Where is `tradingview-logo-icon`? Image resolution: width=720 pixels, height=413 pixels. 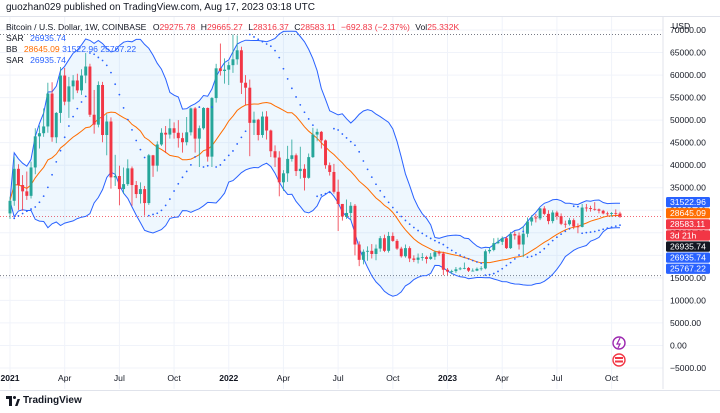
tradingview-logo-icon is located at coordinates (13, 401).